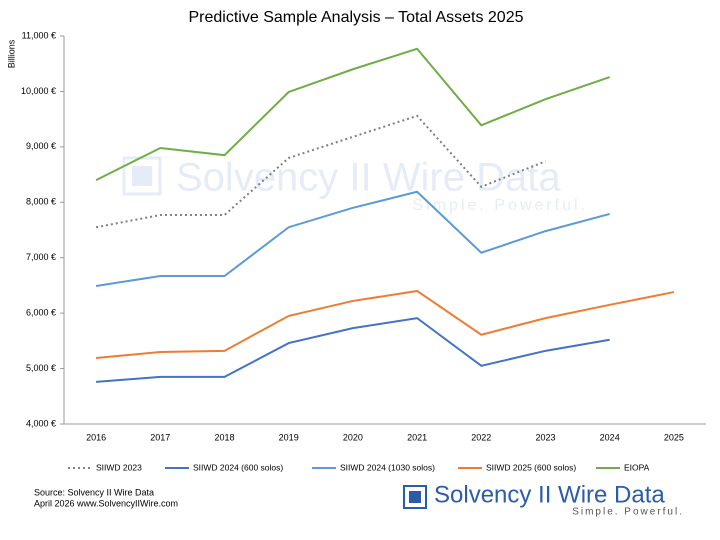 The width and height of the screenshot is (720, 540). What do you see at coordinates (549, 494) in the screenshot?
I see `logo-text: Solvency II Wire Data` at bounding box center [549, 494].